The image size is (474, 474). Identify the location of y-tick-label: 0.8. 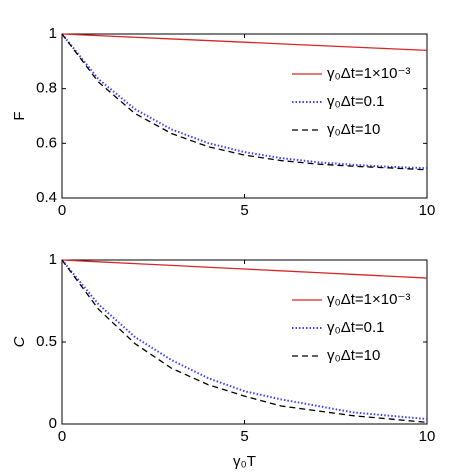
(46, 88).